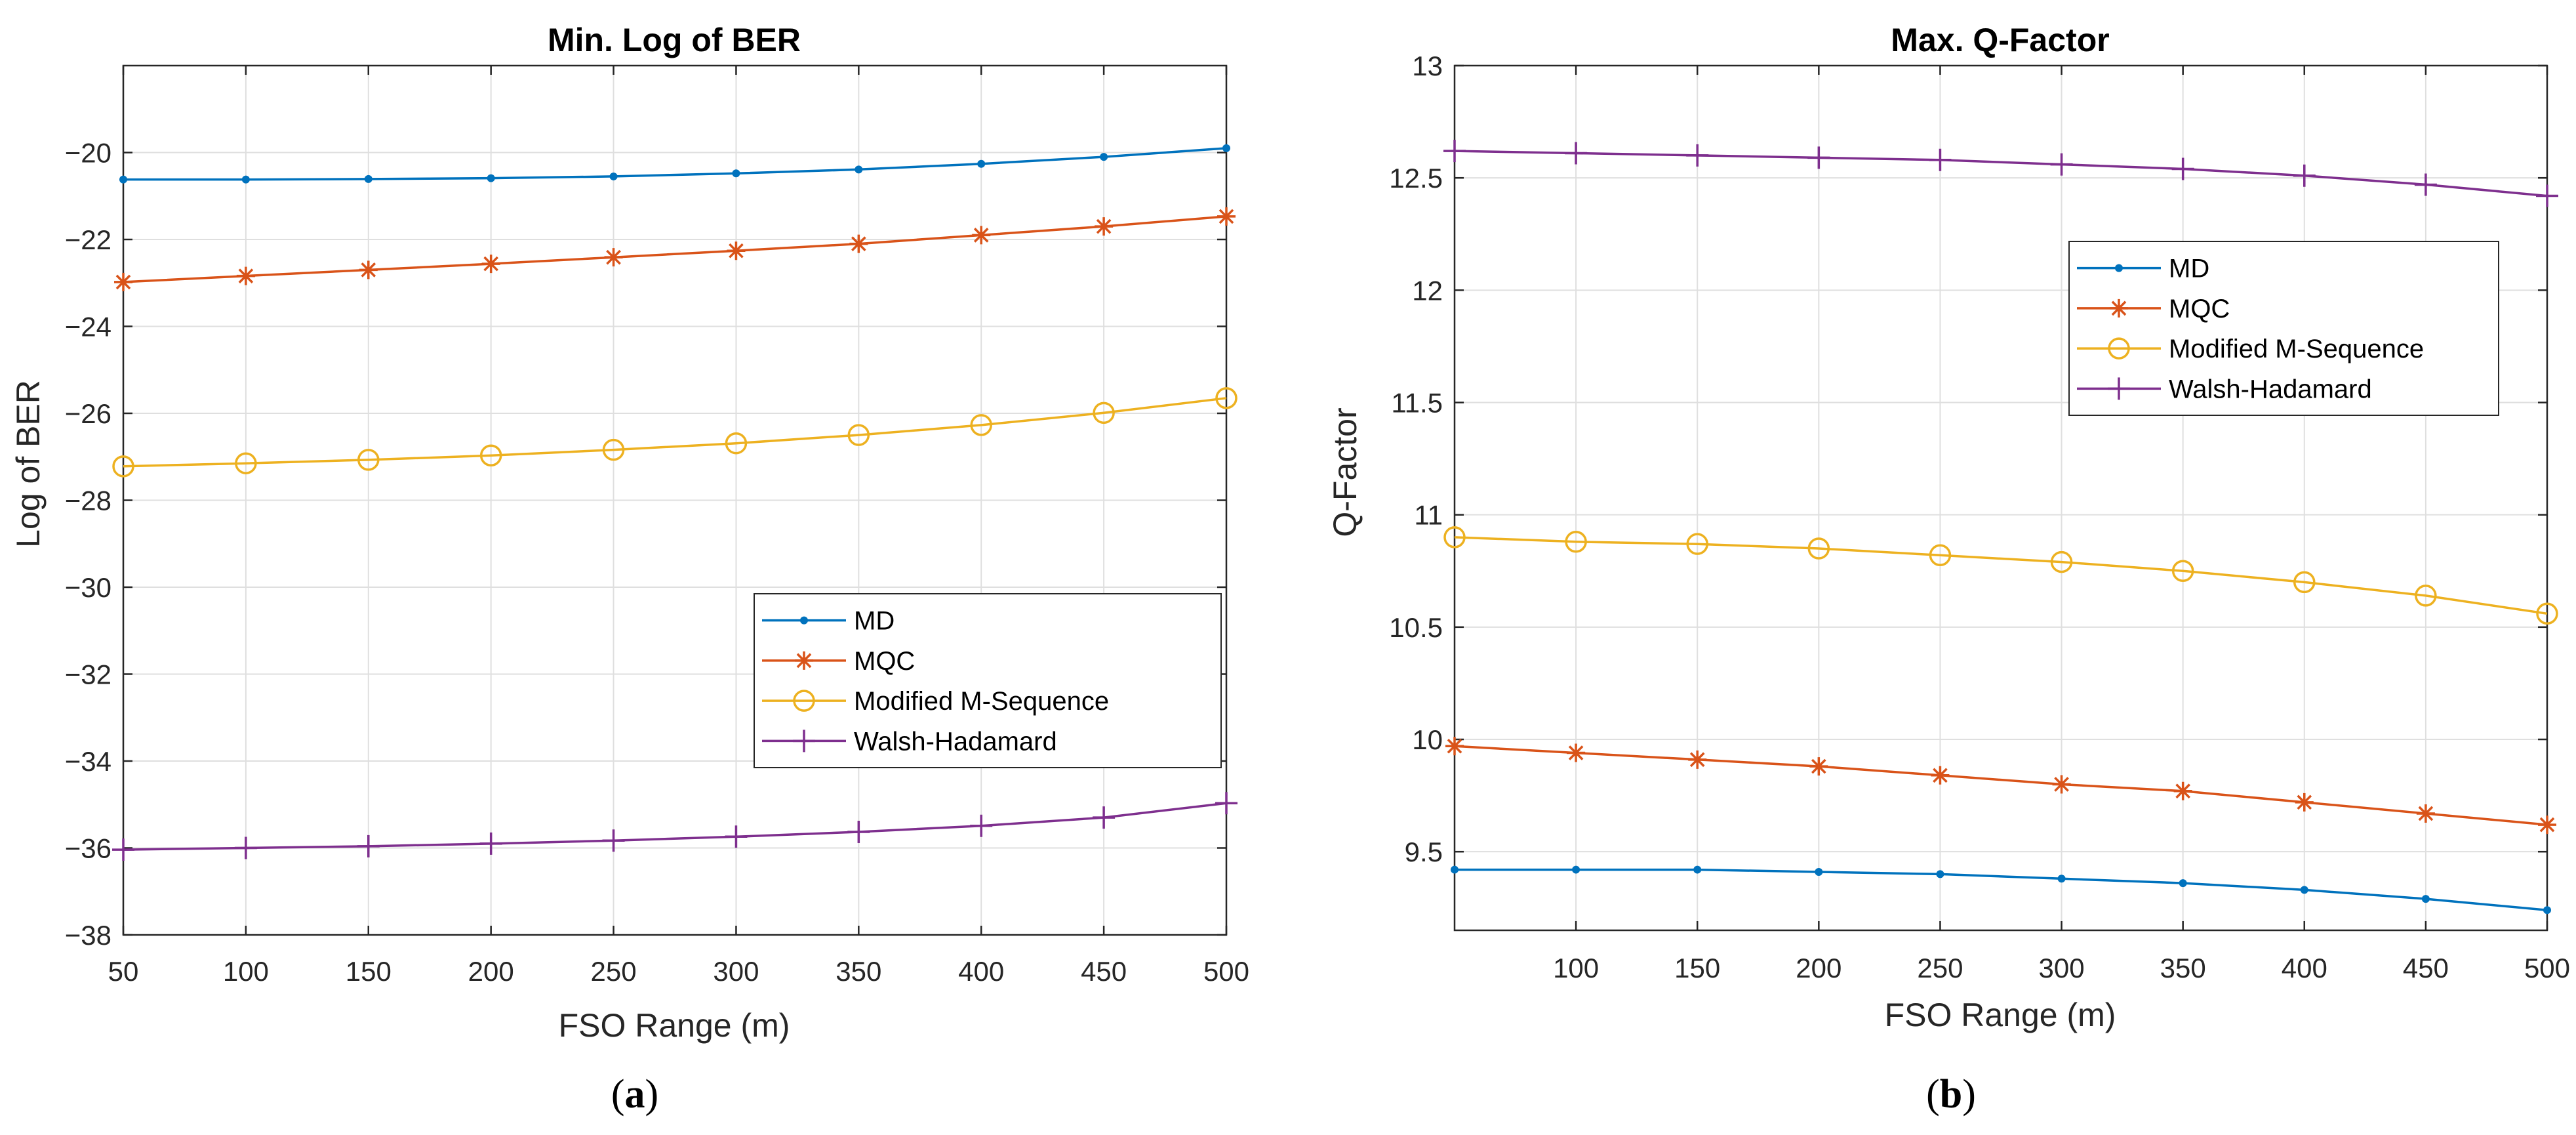 This screenshot has height=1135, width=2576. I want to click on chart-b-xtick-label: 500, so click(2547, 968).